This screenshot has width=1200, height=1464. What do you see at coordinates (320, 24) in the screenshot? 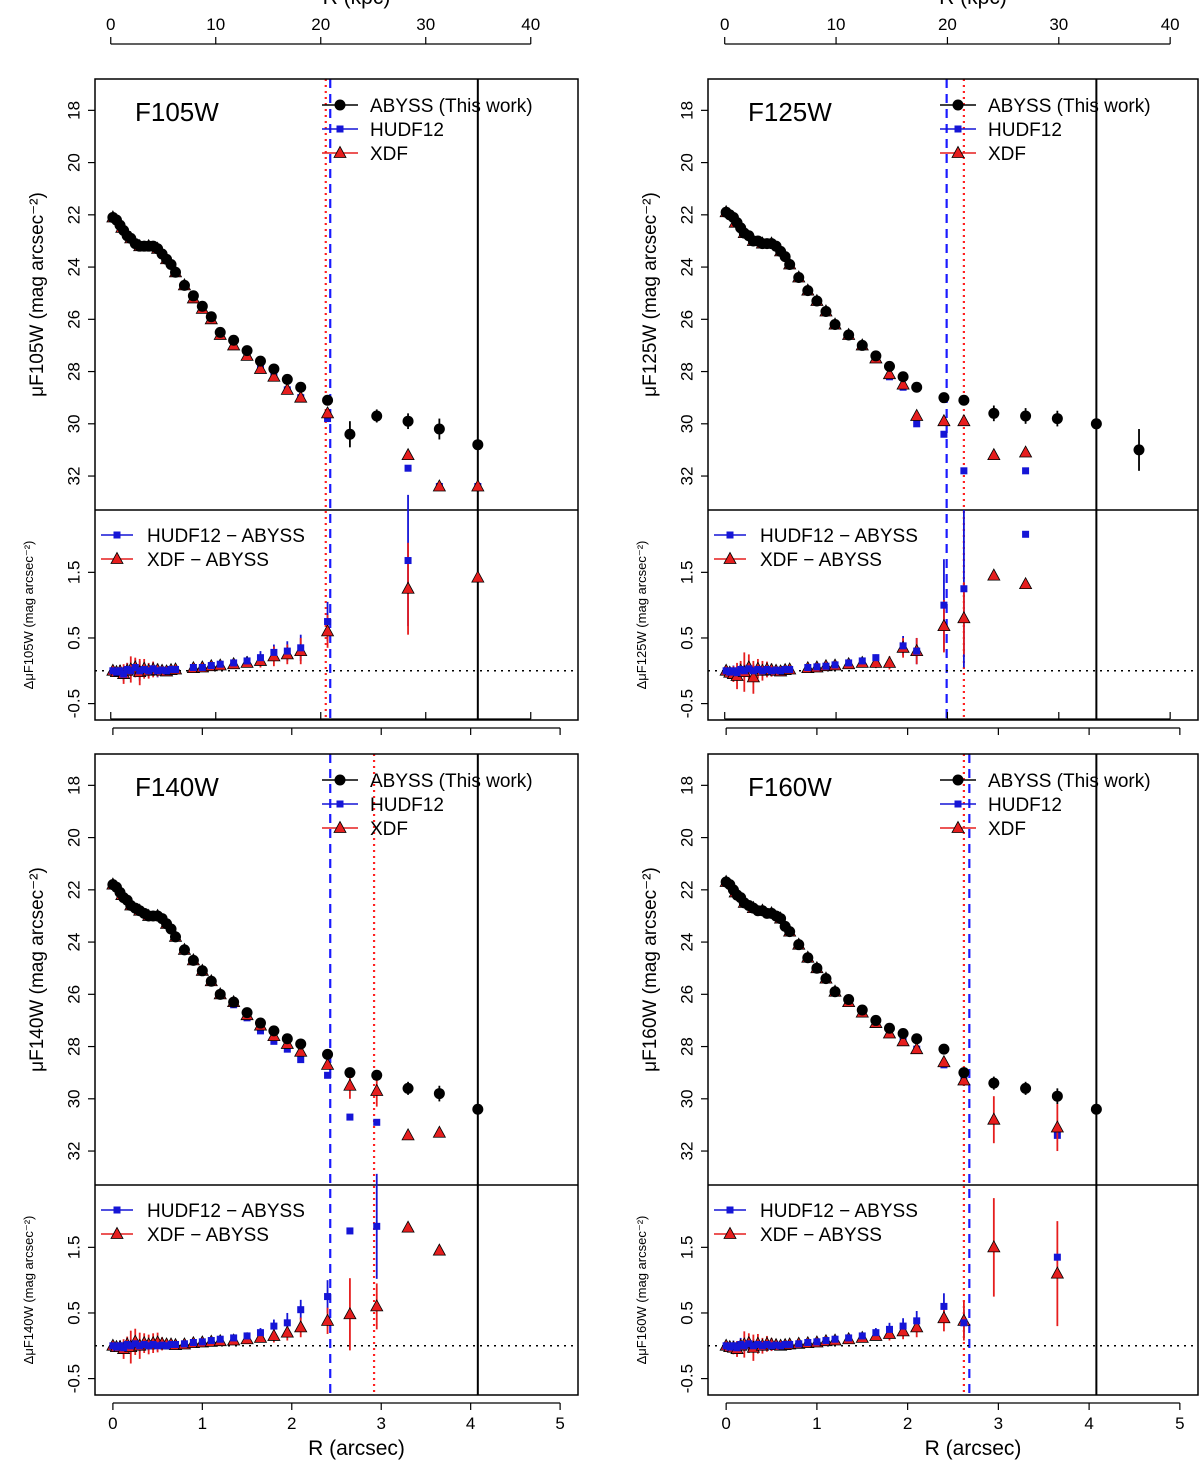
I see `kpc-tick-label: 20` at bounding box center [320, 24].